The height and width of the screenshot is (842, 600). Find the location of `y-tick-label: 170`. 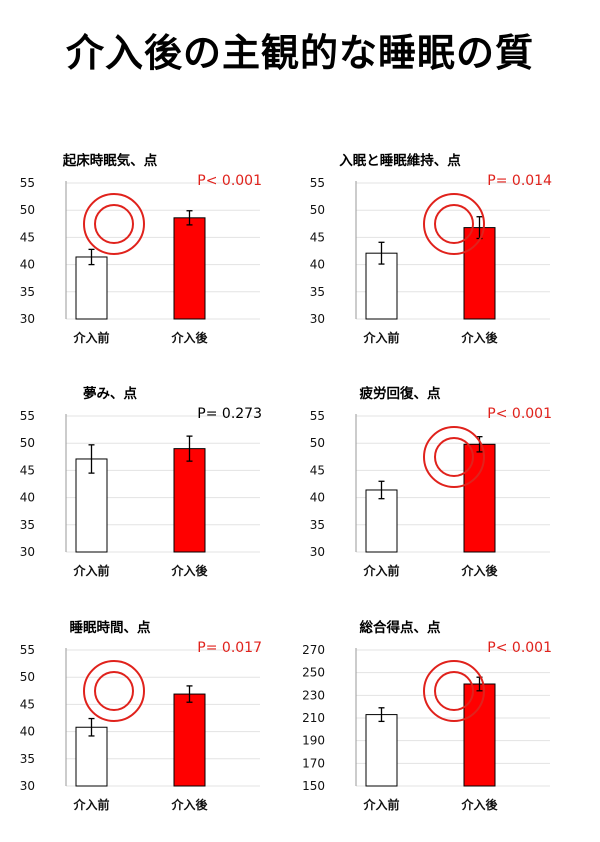

y-tick-label: 170 is located at coordinates (313, 763).